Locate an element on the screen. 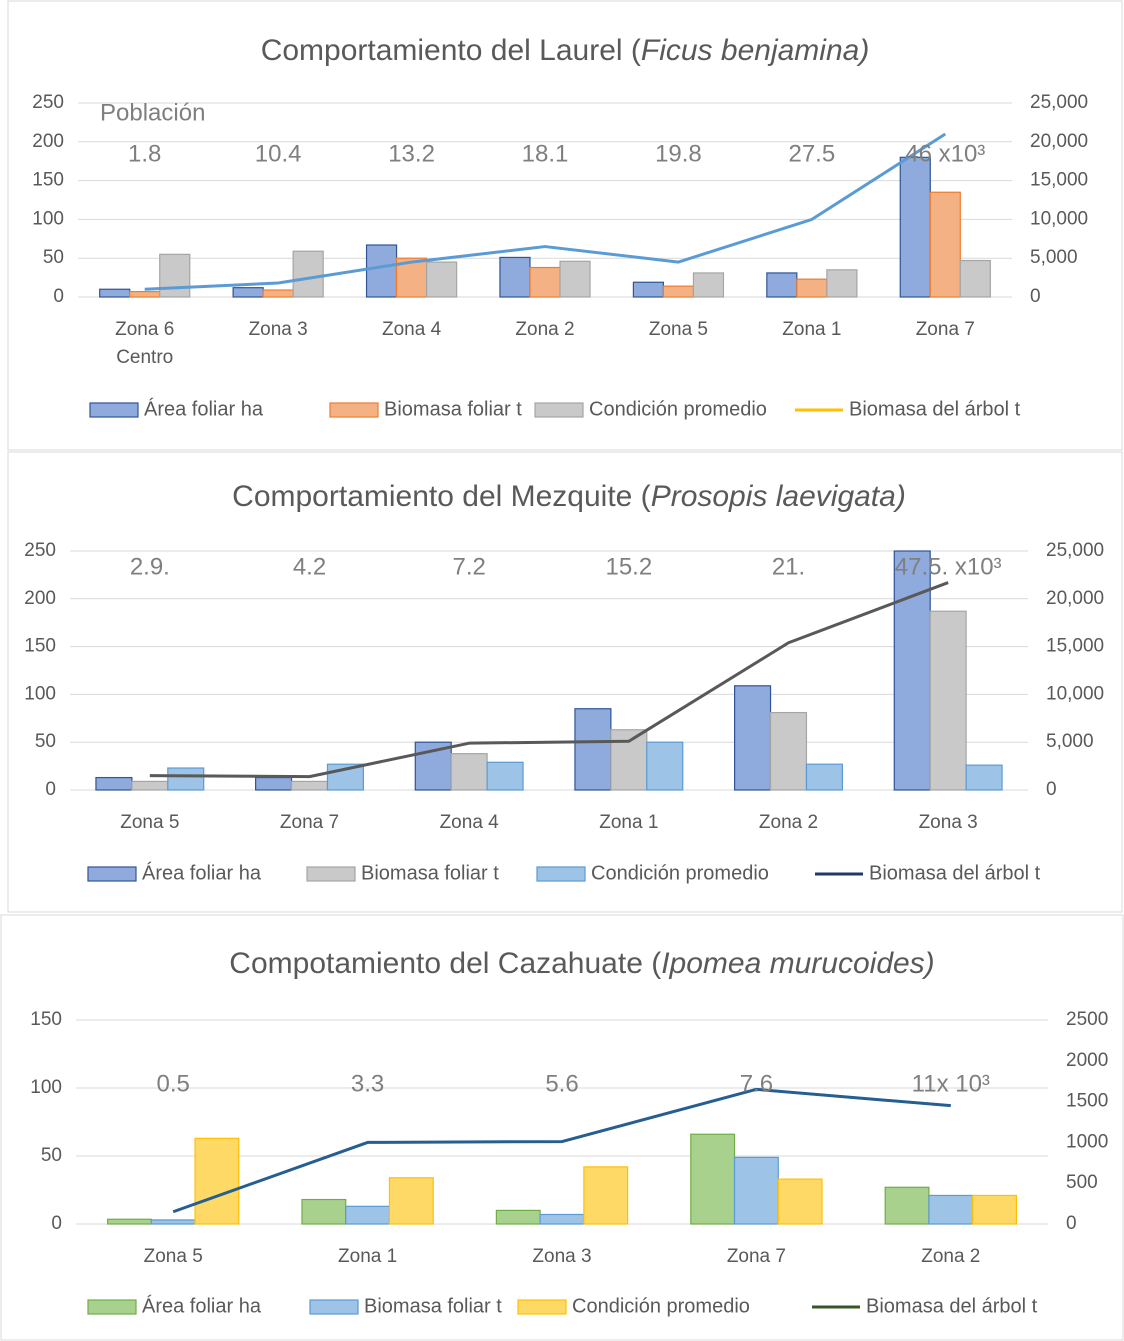 Image resolution: width=1124 pixels, height=1341 pixels. title-part: Comportamiento del Laurel ( is located at coordinates (451, 50).